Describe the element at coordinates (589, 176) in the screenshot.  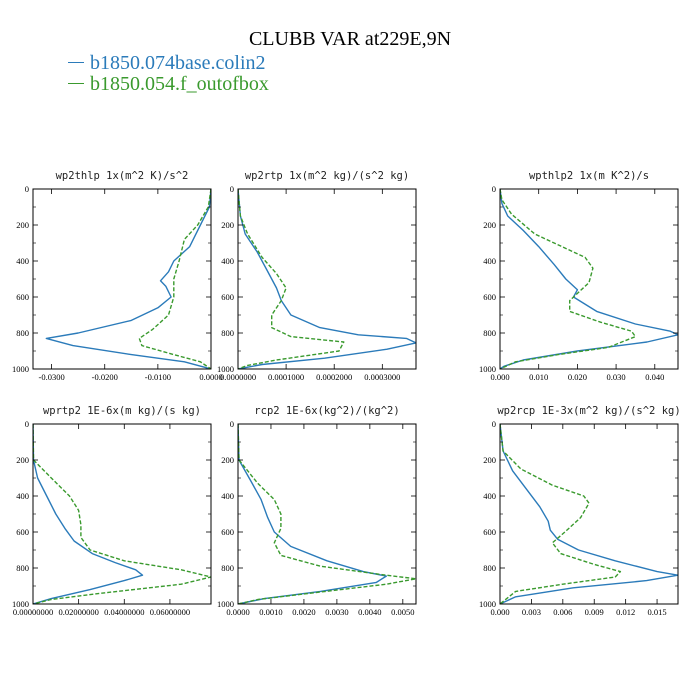
I see `panel-title: wpthlp2 1x(m K^2)/s` at that location.